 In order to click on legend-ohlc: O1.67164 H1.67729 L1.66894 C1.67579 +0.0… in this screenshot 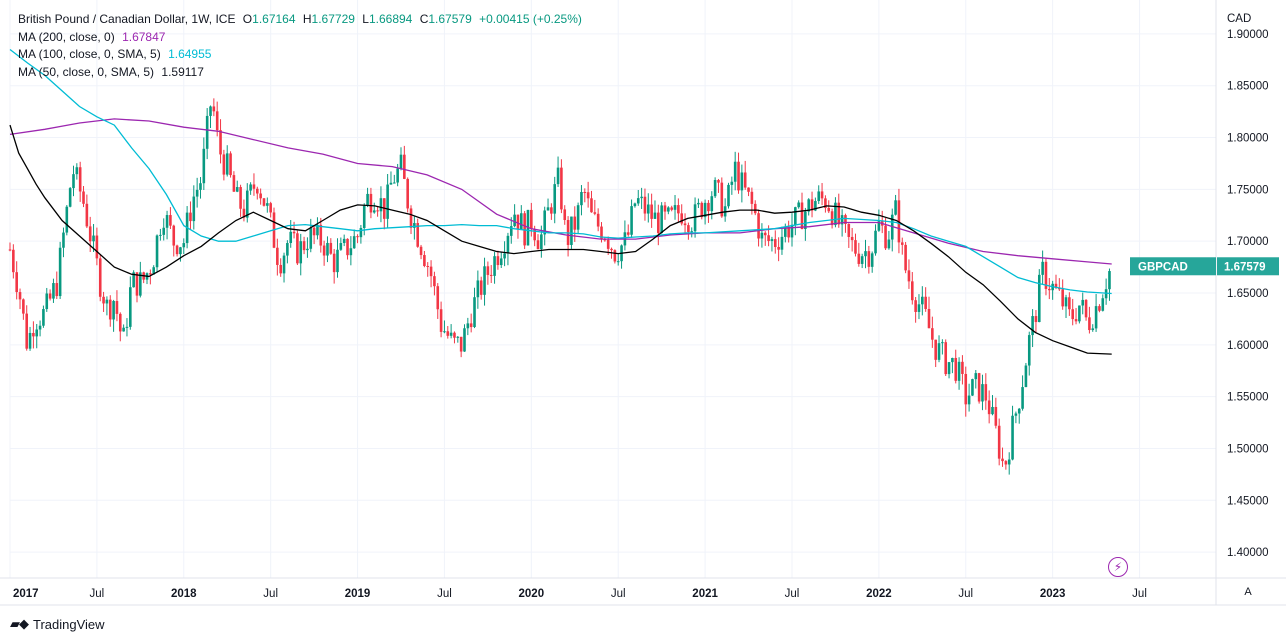, I will do `click(414, 19)`.